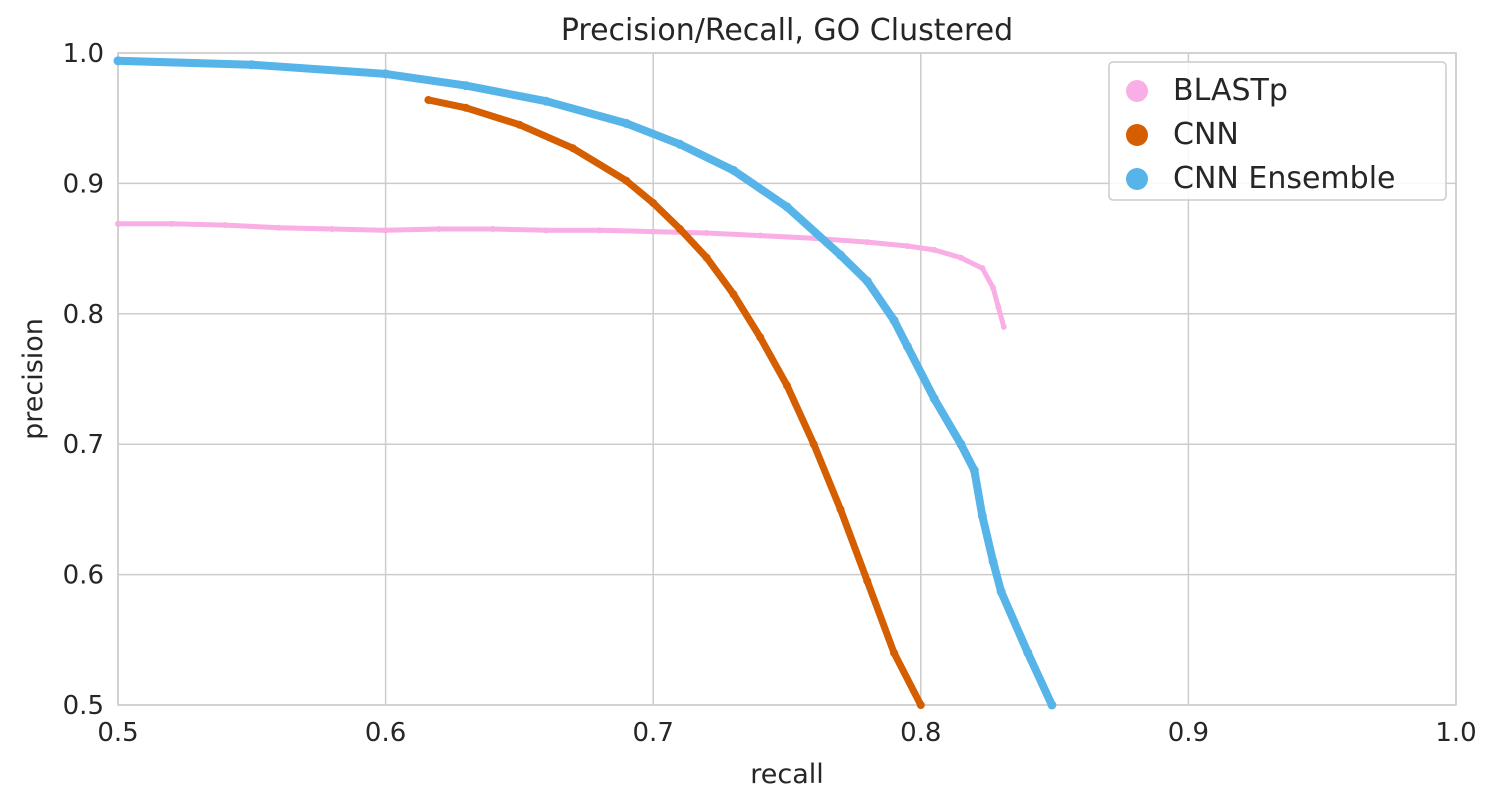 The width and height of the screenshot is (1497, 804). I want to click on legend-label: BLASTp, so click(1230, 90).